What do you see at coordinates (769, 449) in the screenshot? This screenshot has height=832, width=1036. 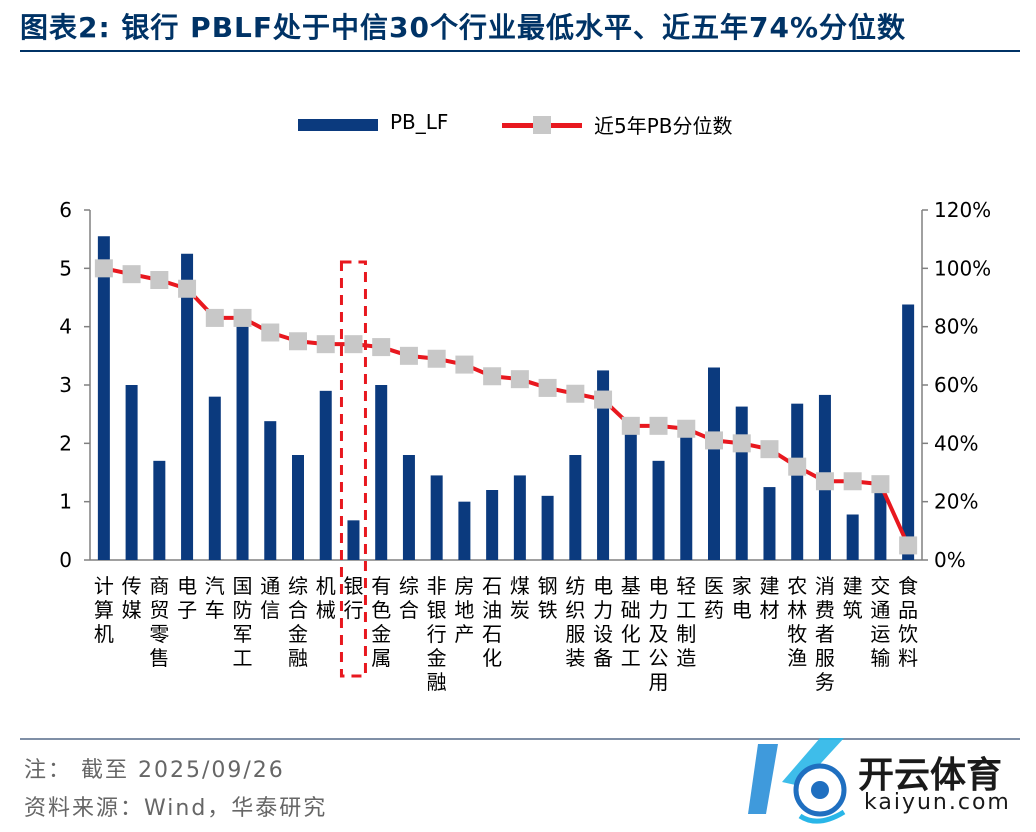 I see `percentile-marker-建材` at bounding box center [769, 449].